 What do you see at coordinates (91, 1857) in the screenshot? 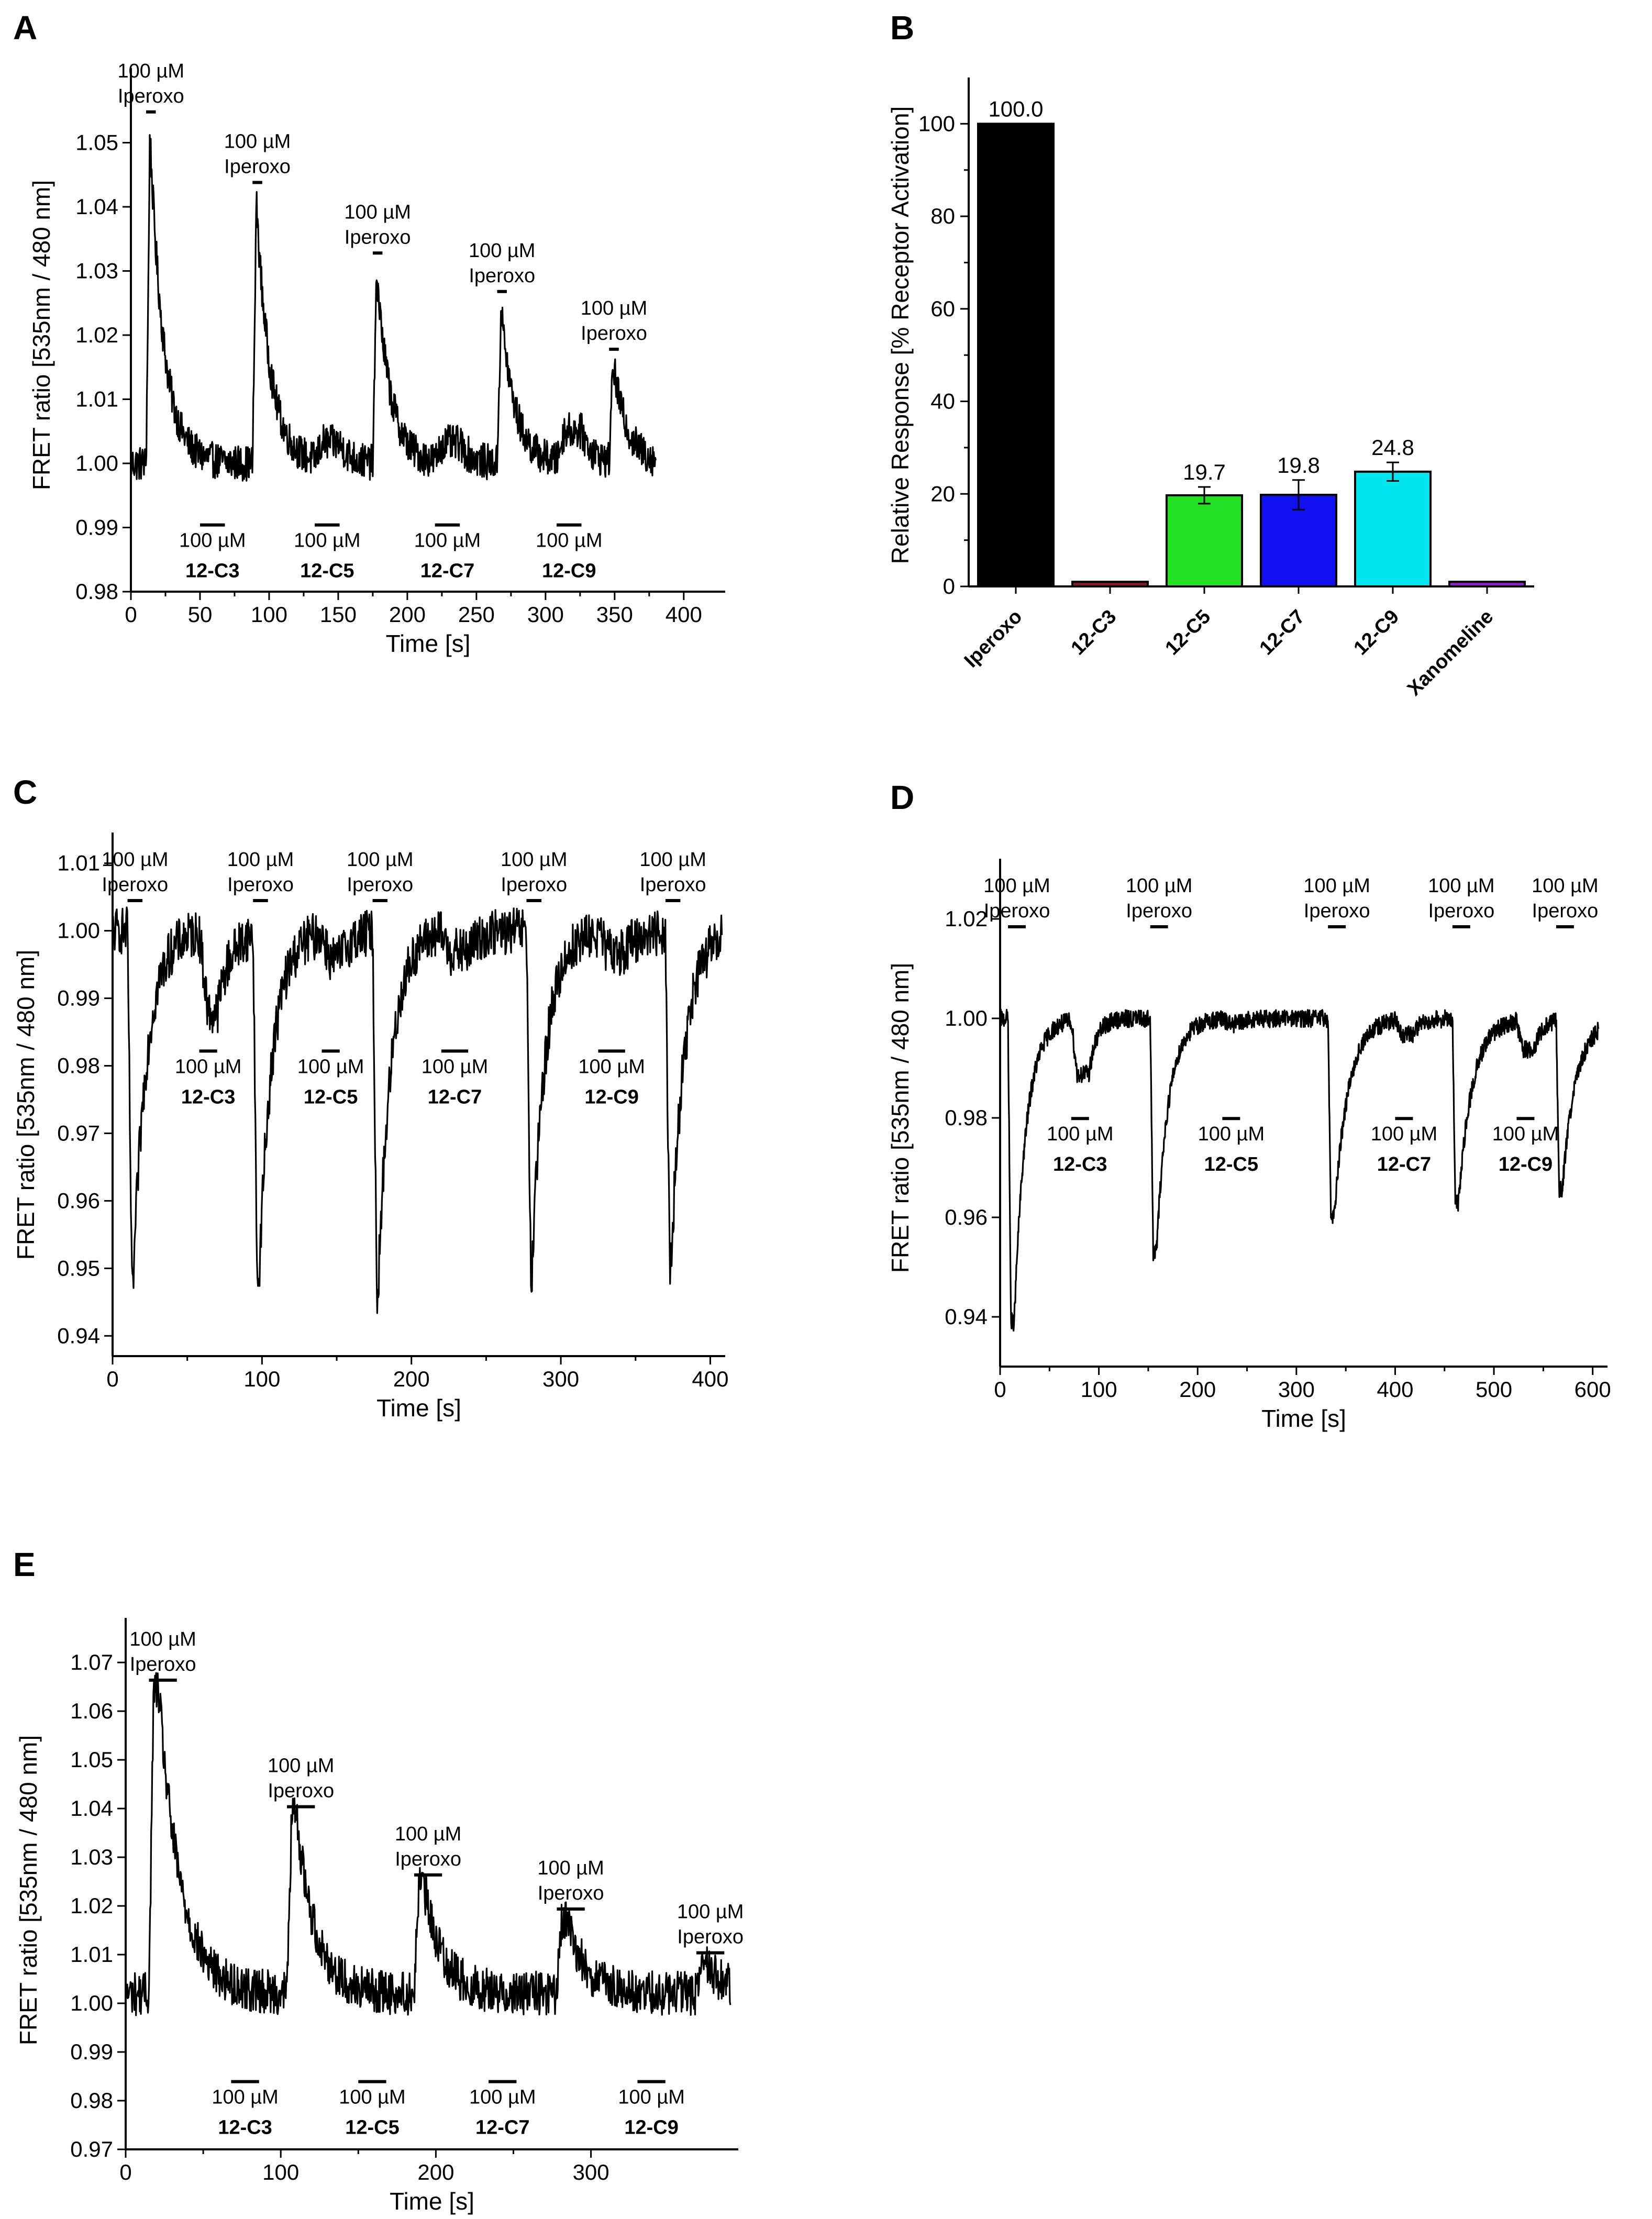
I see `y-tick-label: 1.03` at bounding box center [91, 1857].